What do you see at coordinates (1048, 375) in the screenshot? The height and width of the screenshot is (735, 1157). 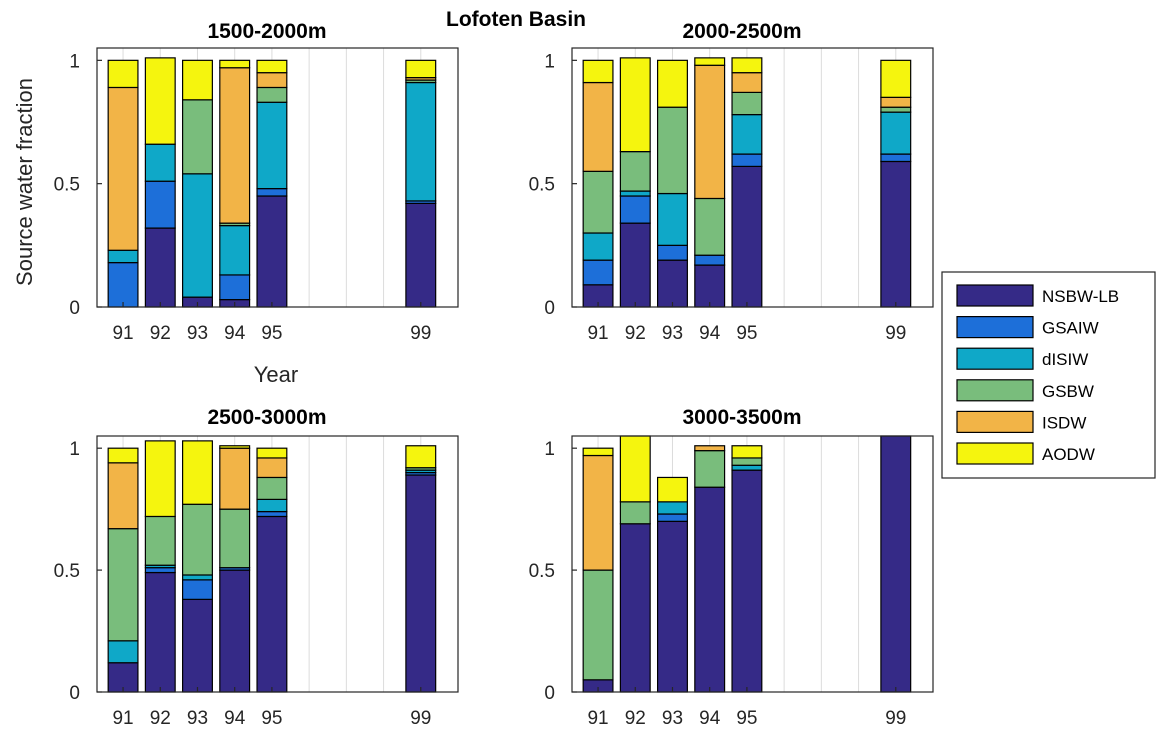 I see `legend: NSBW-LB GSAIW dISIW GSBW ISDW AODW` at bounding box center [1048, 375].